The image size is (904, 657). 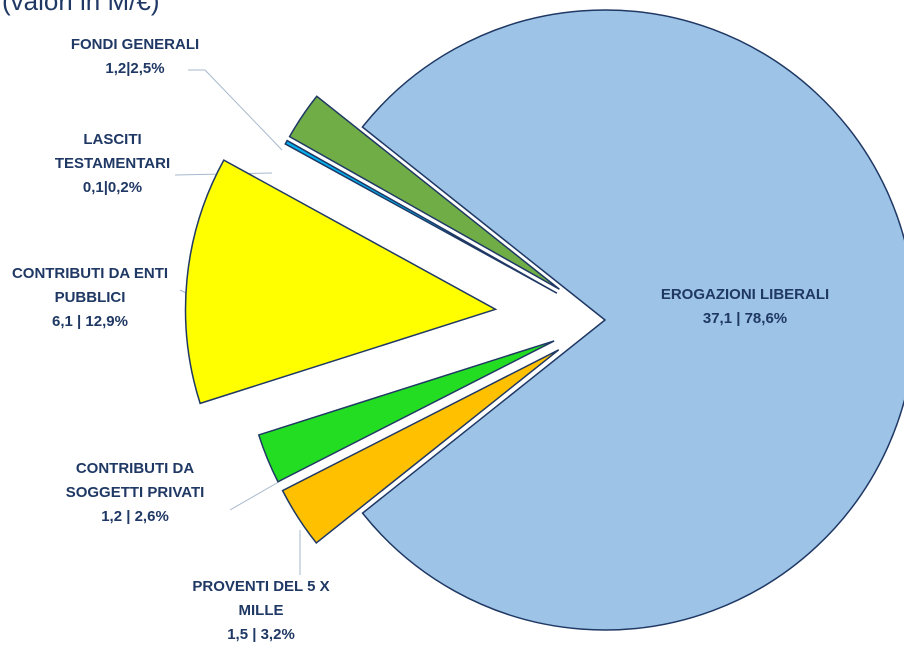 I want to click on slice-label: FONDI GENERALI 1,2|2,5%, so click(x=135, y=57).